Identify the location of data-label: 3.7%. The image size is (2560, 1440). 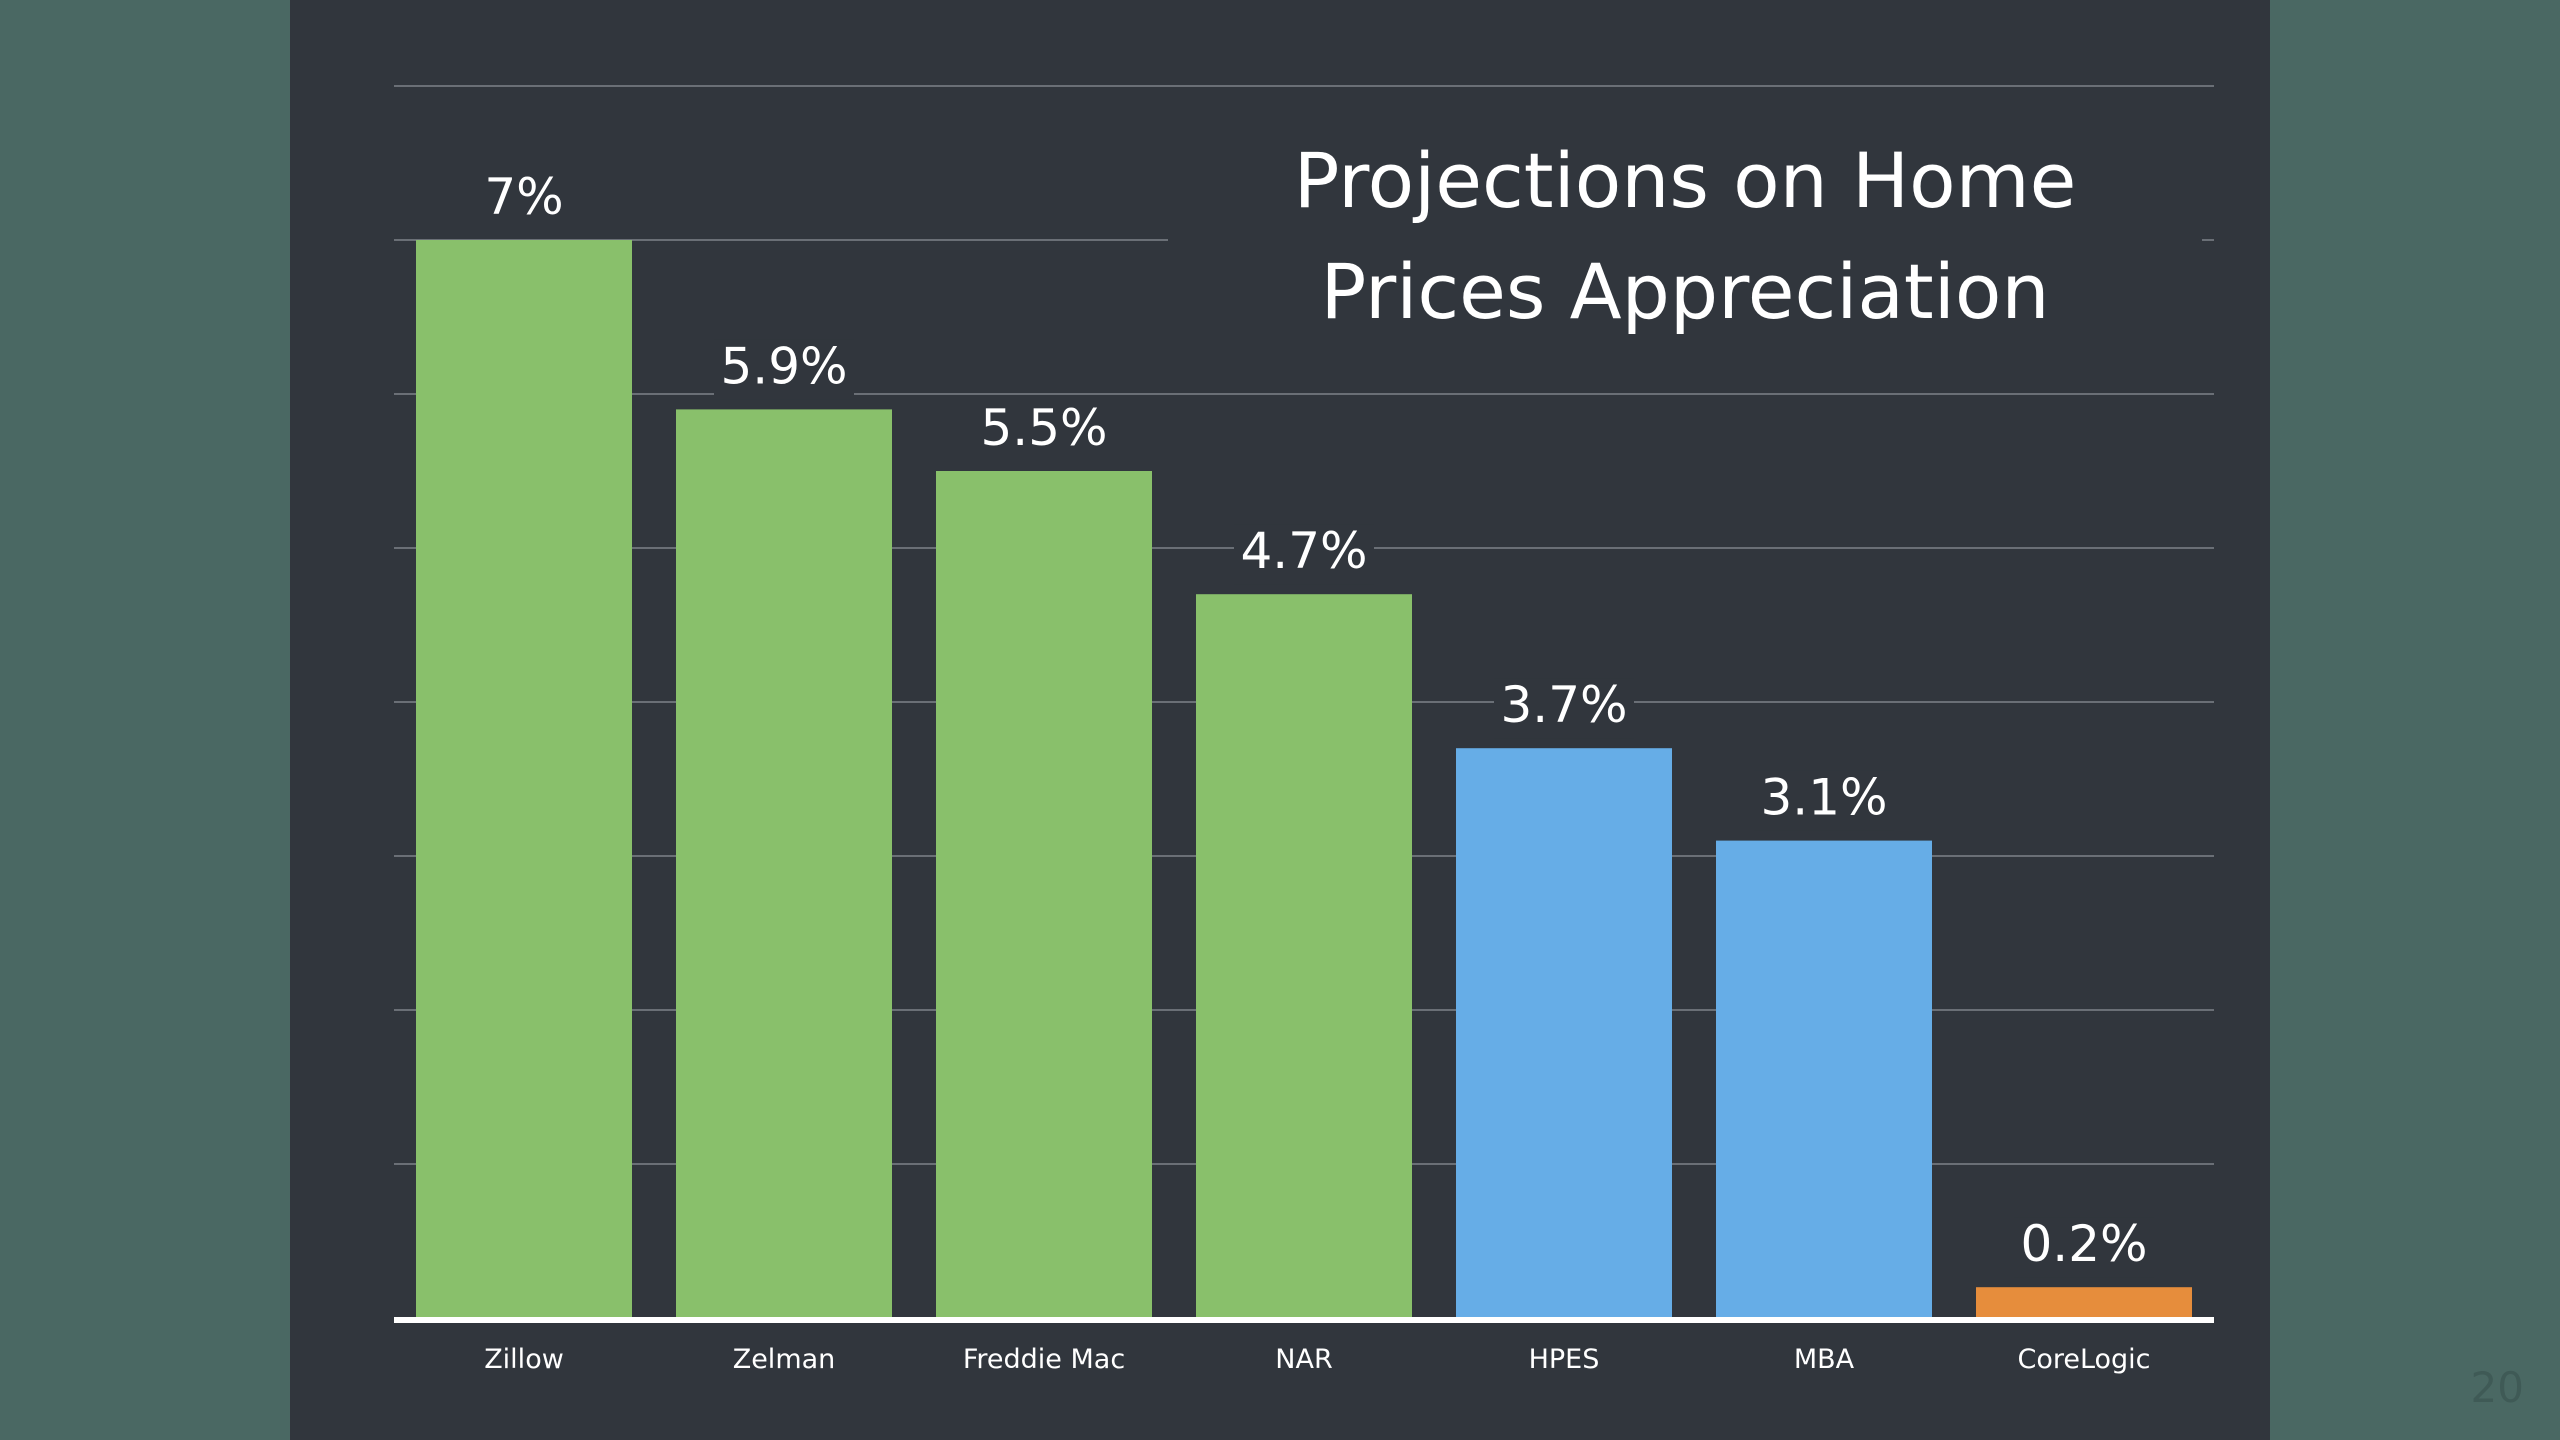
(1563, 705).